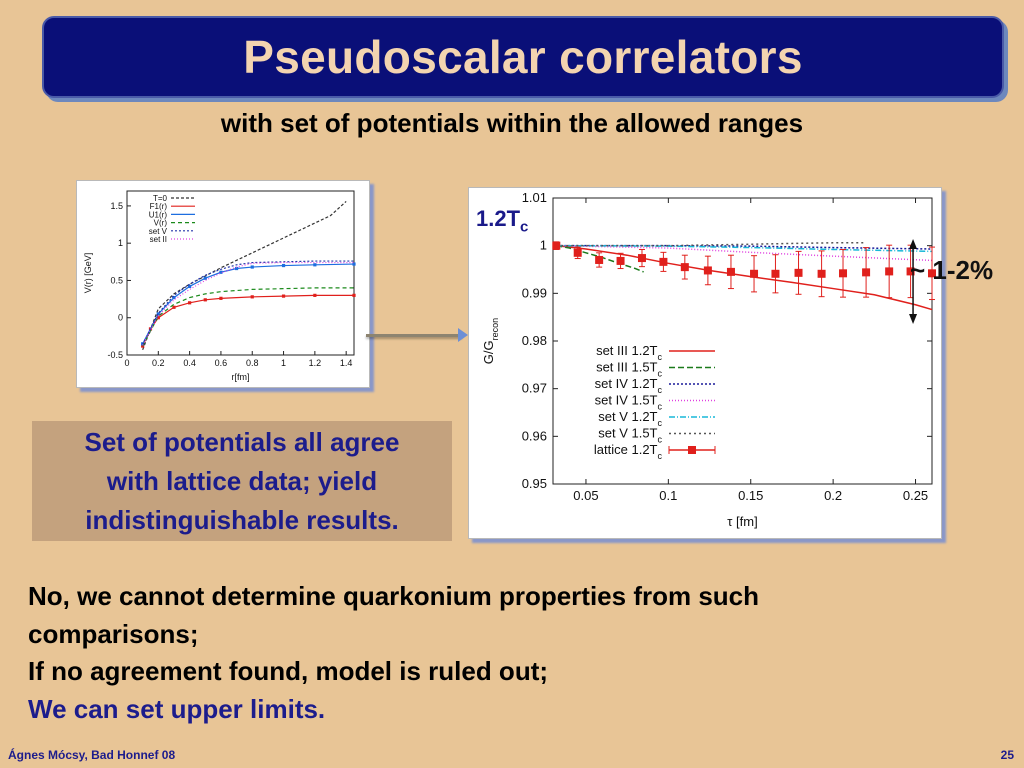 This screenshot has height=768, width=1024. I want to click on y-tick-label: 0.97, so click(534, 388).